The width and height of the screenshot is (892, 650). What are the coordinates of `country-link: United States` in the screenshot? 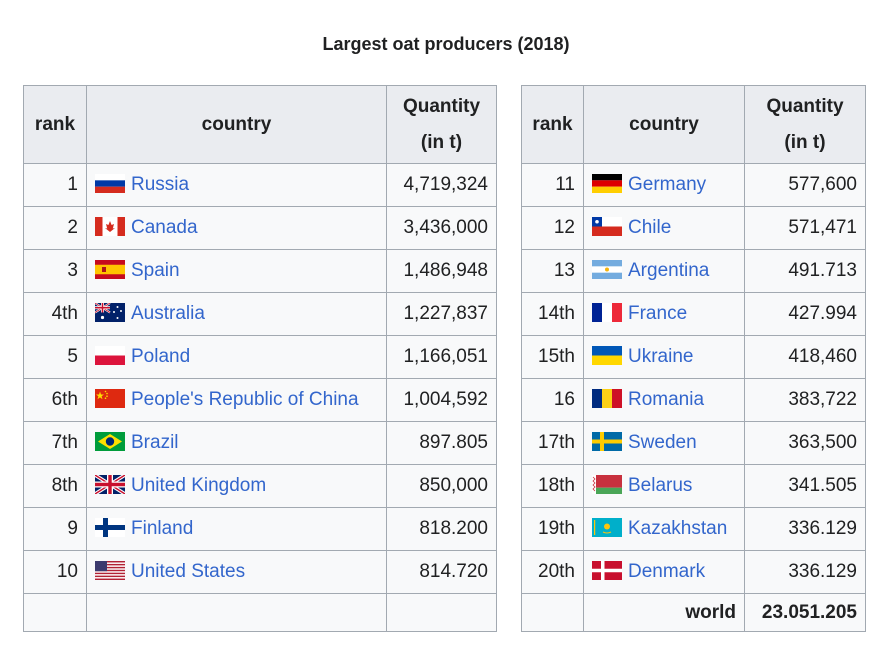 It's located at (188, 571).